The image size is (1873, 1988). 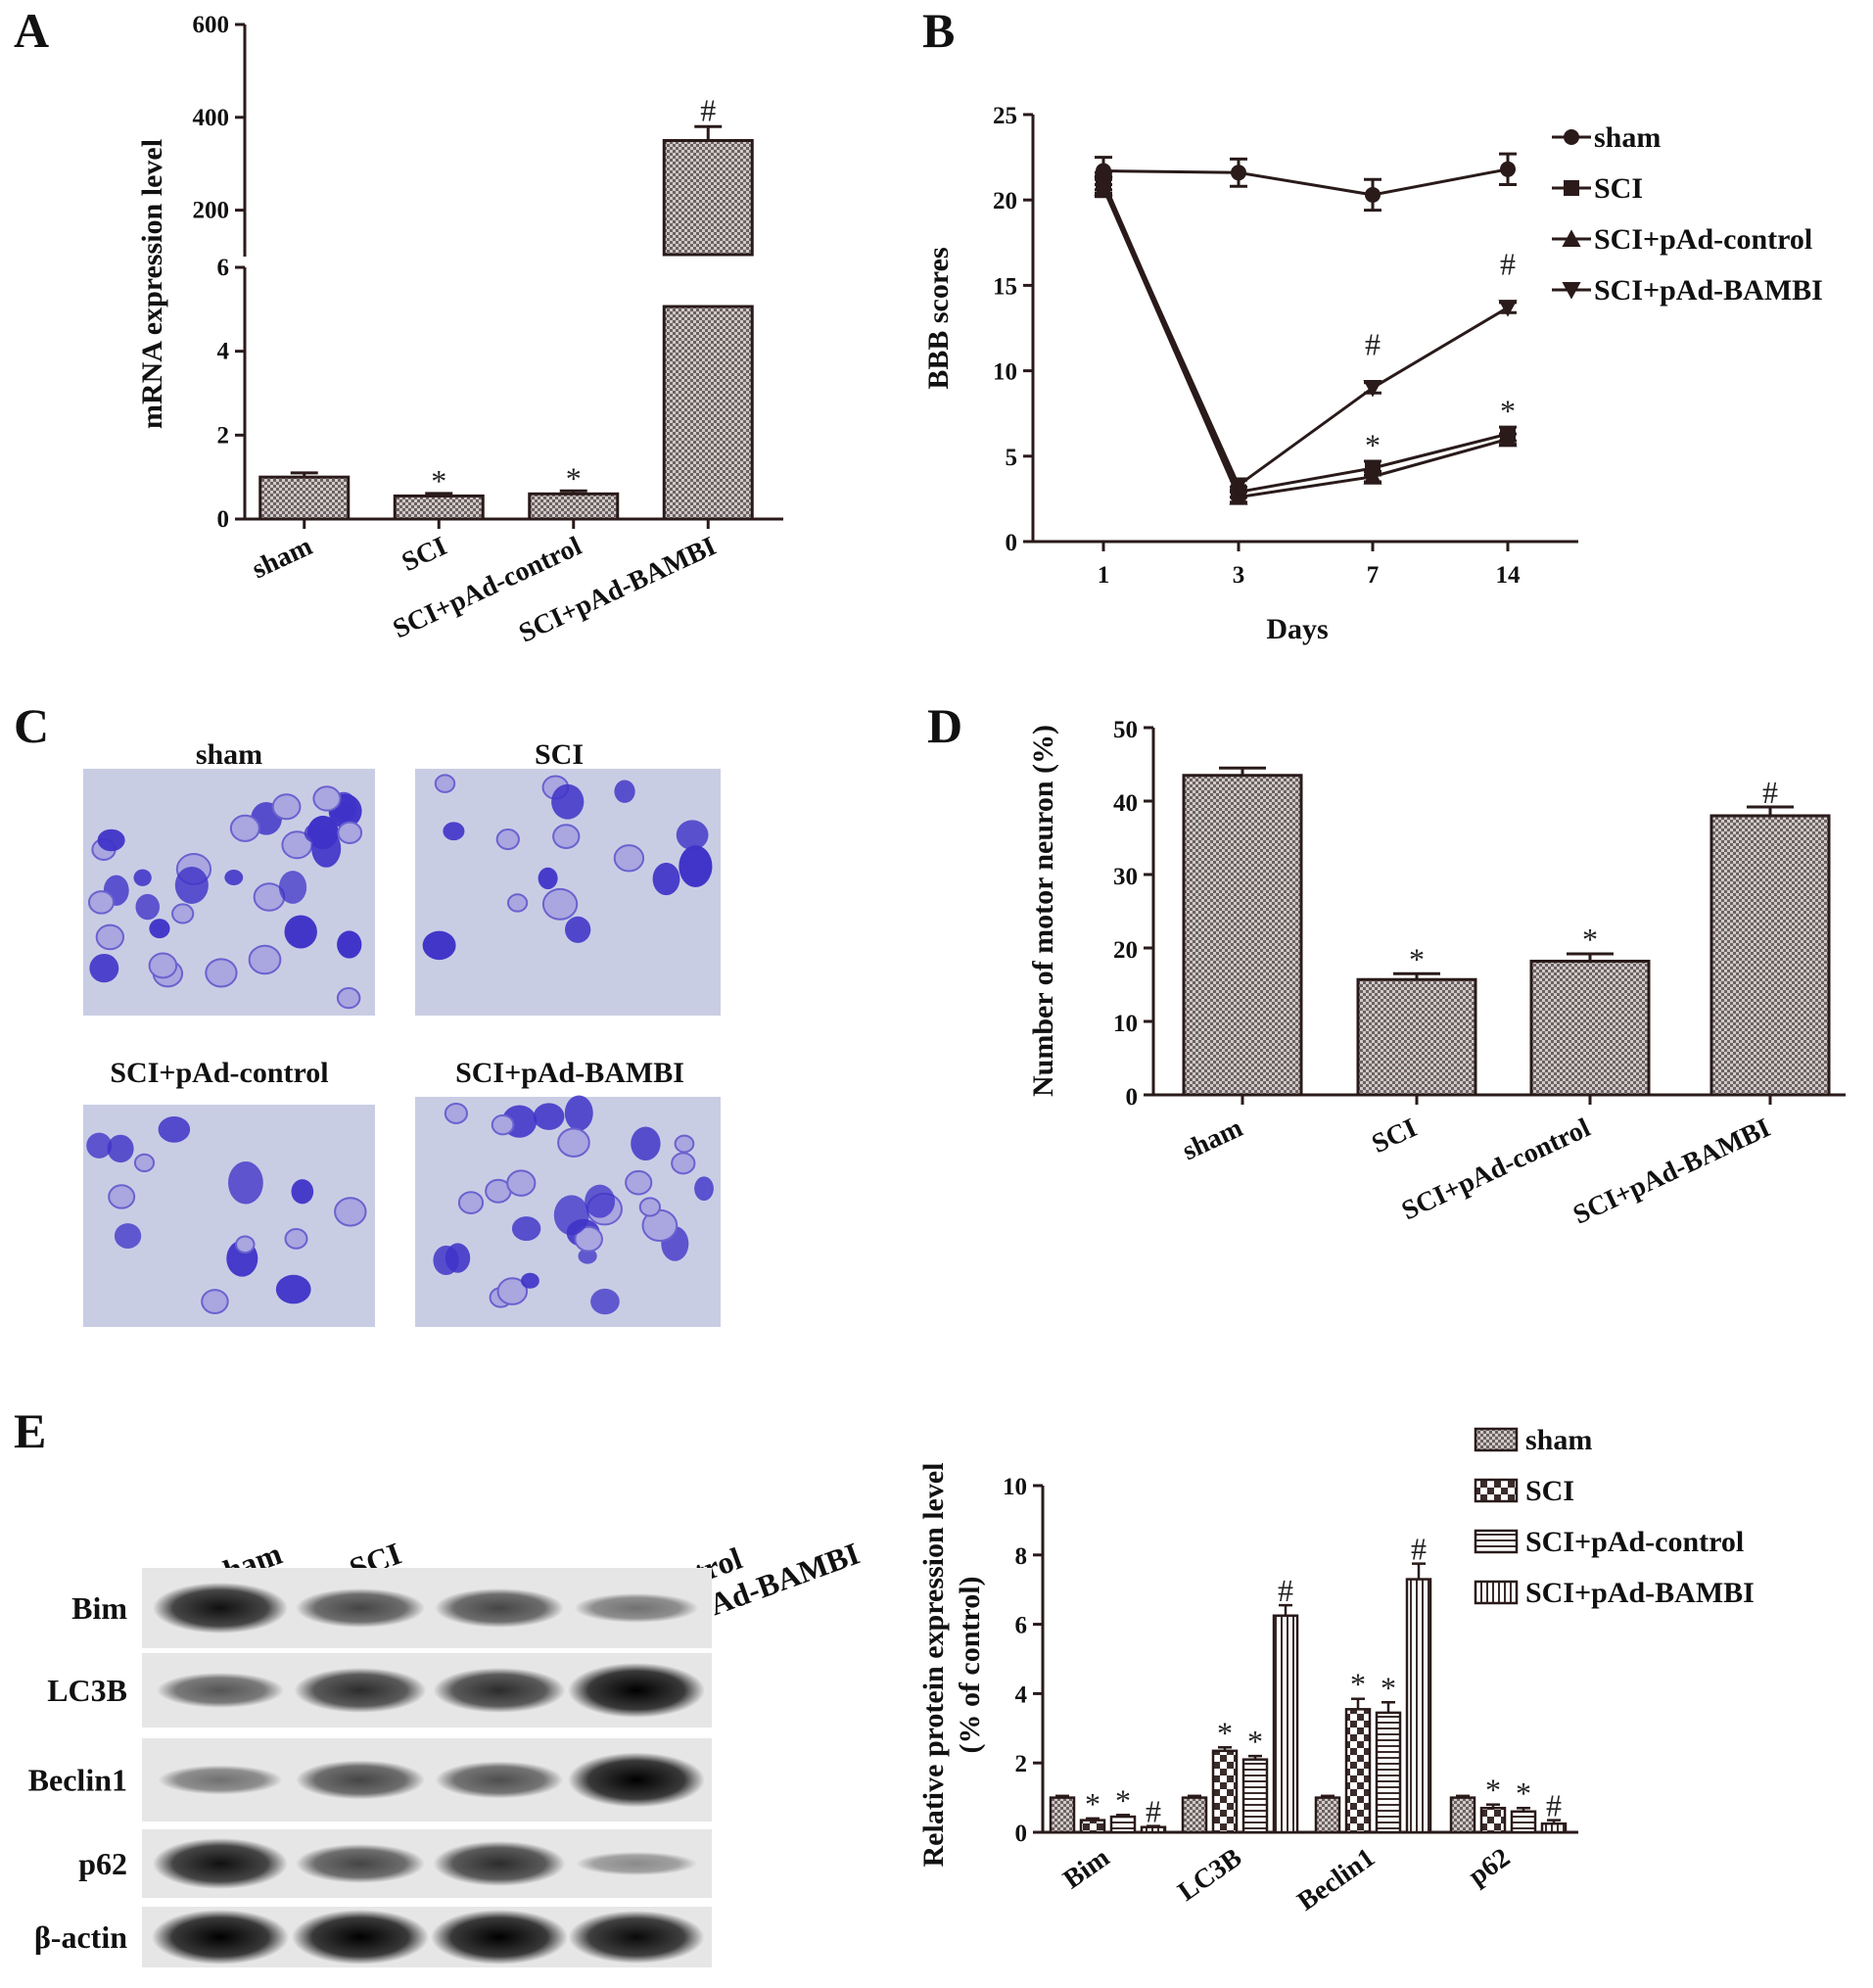 I want to click on x-tick-label: LC3B, so click(x=1210, y=1874).